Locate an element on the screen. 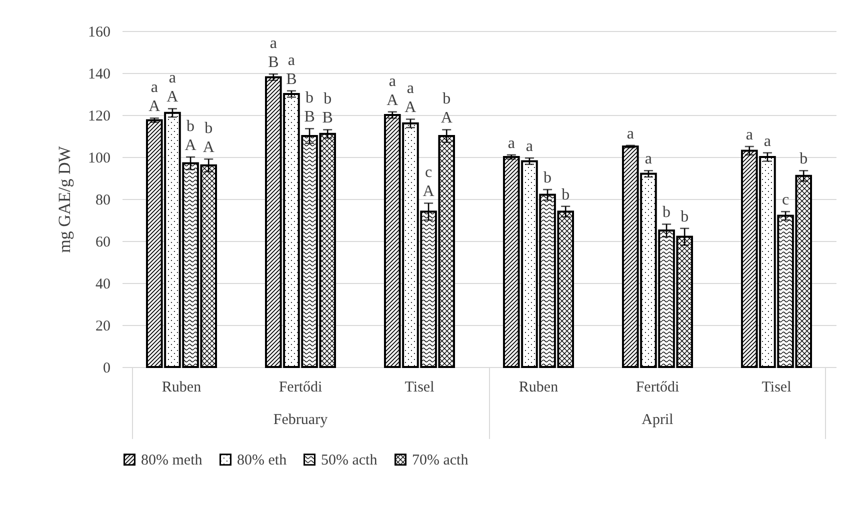 The height and width of the screenshot is (507, 854). y-tick-label: 140 is located at coordinates (99, 74).